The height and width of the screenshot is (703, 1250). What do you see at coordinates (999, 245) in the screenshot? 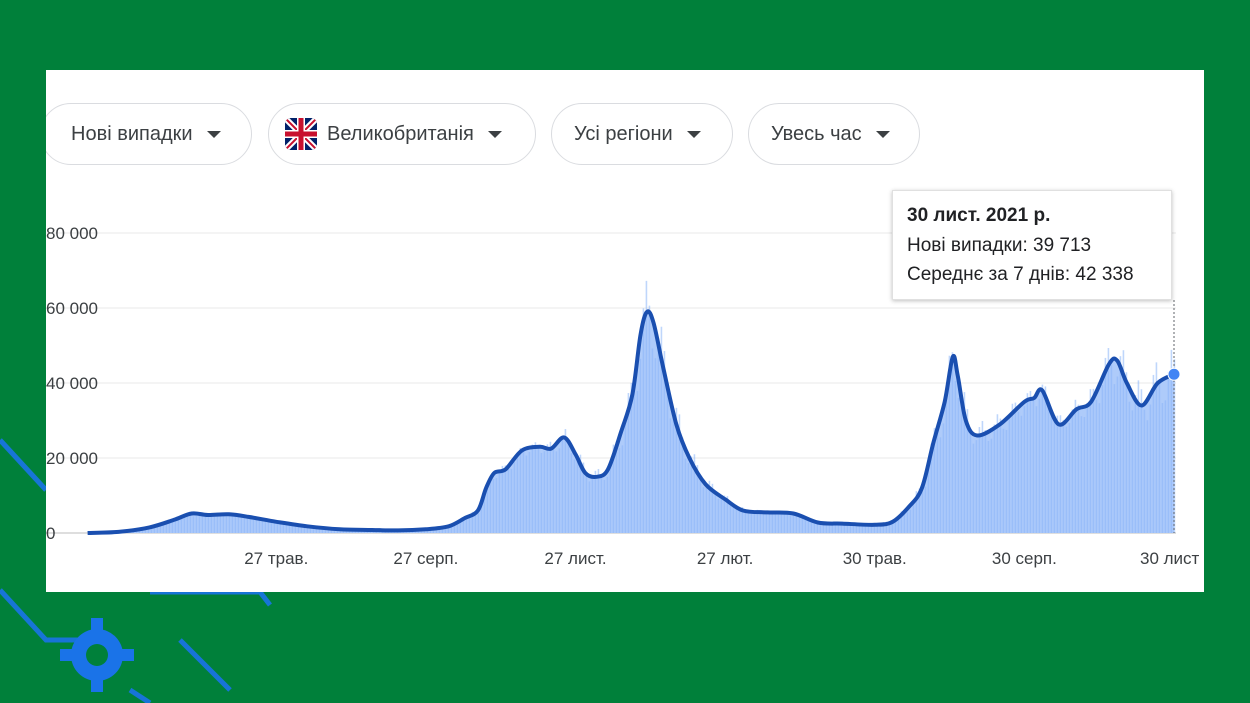
I see `tooltip-new-cases: Нові випадки: 39 713` at bounding box center [999, 245].